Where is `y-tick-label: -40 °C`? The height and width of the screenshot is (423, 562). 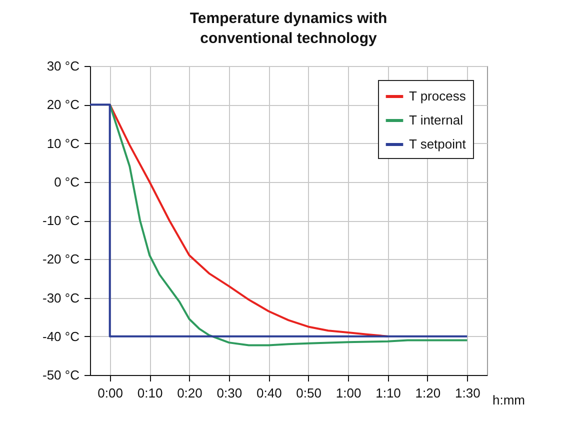 y-tick-label: -40 °C is located at coordinates (61, 336).